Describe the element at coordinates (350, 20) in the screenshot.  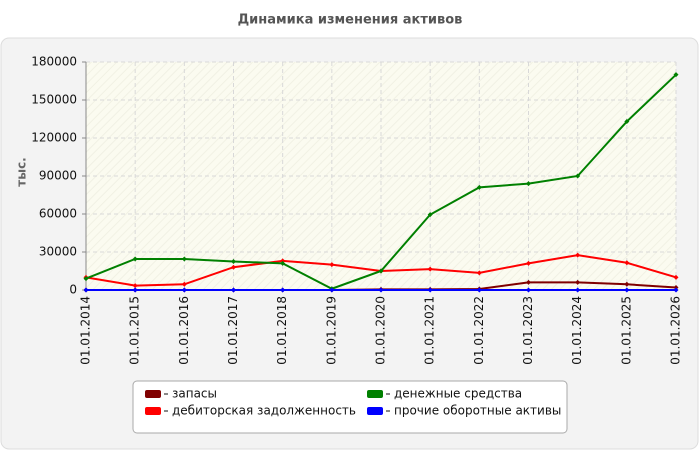
I see `chart-title: Динамика изменения активов` at that location.